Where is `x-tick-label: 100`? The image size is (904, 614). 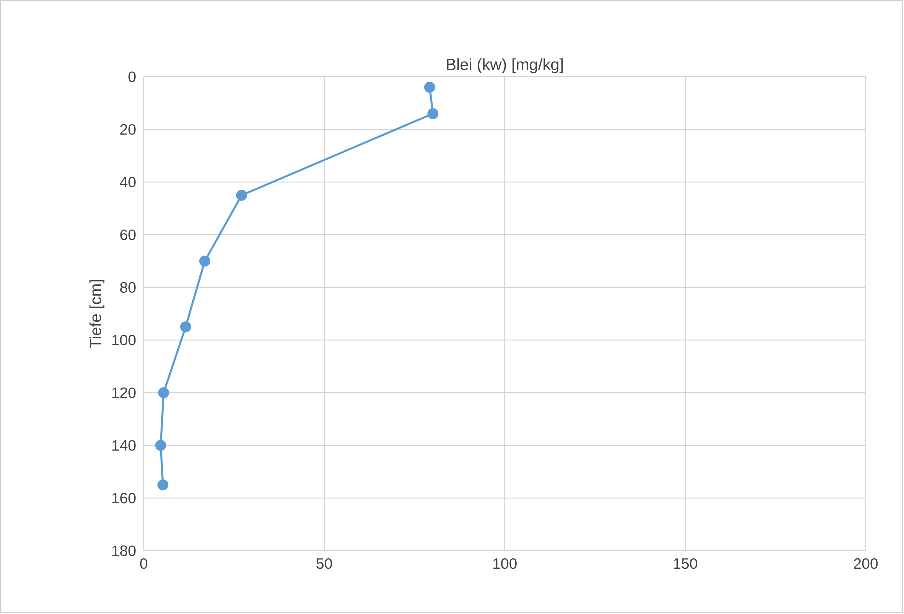 x-tick-label: 100 is located at coordinates (505, 564).